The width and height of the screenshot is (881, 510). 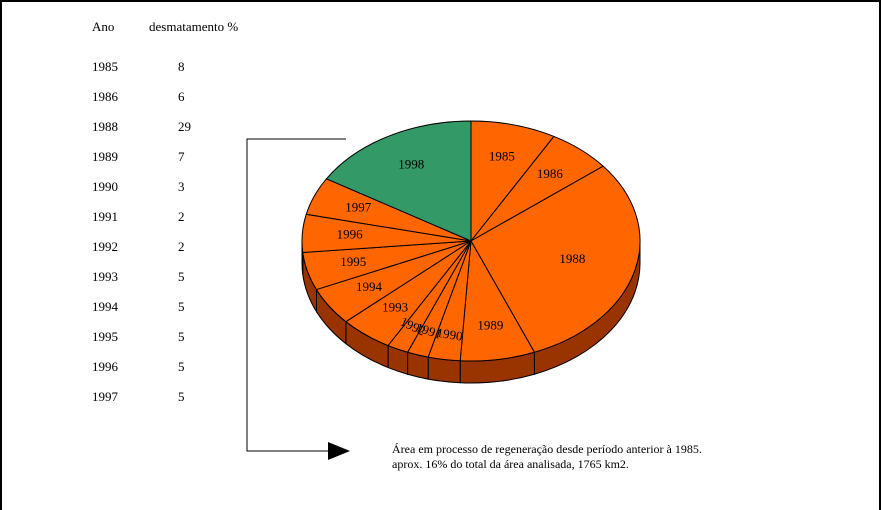 What do you see at coordinates (350, 233) in the screenshot?
I see `pie-label-1996: 1996` at bounding box center [350, 233].